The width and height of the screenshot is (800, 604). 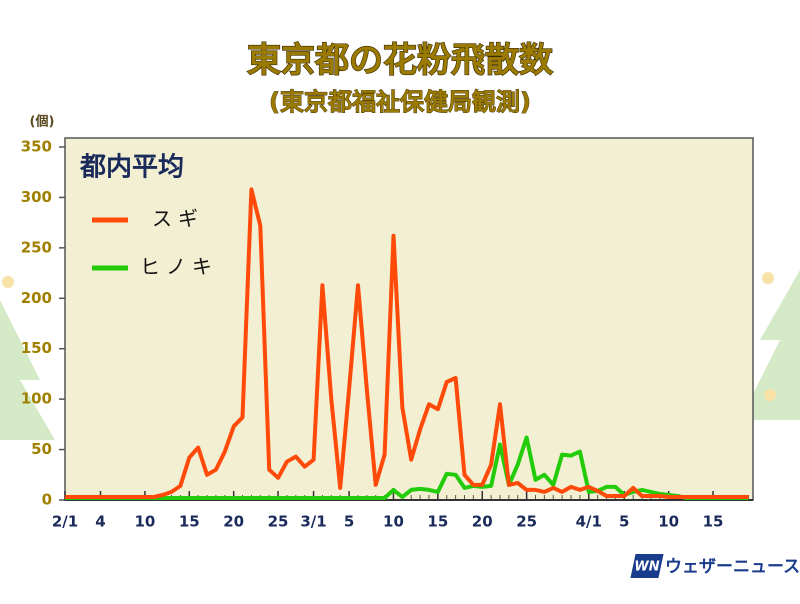 I want to click on x-tick-label: 4/1, so click(x=589, y=522).